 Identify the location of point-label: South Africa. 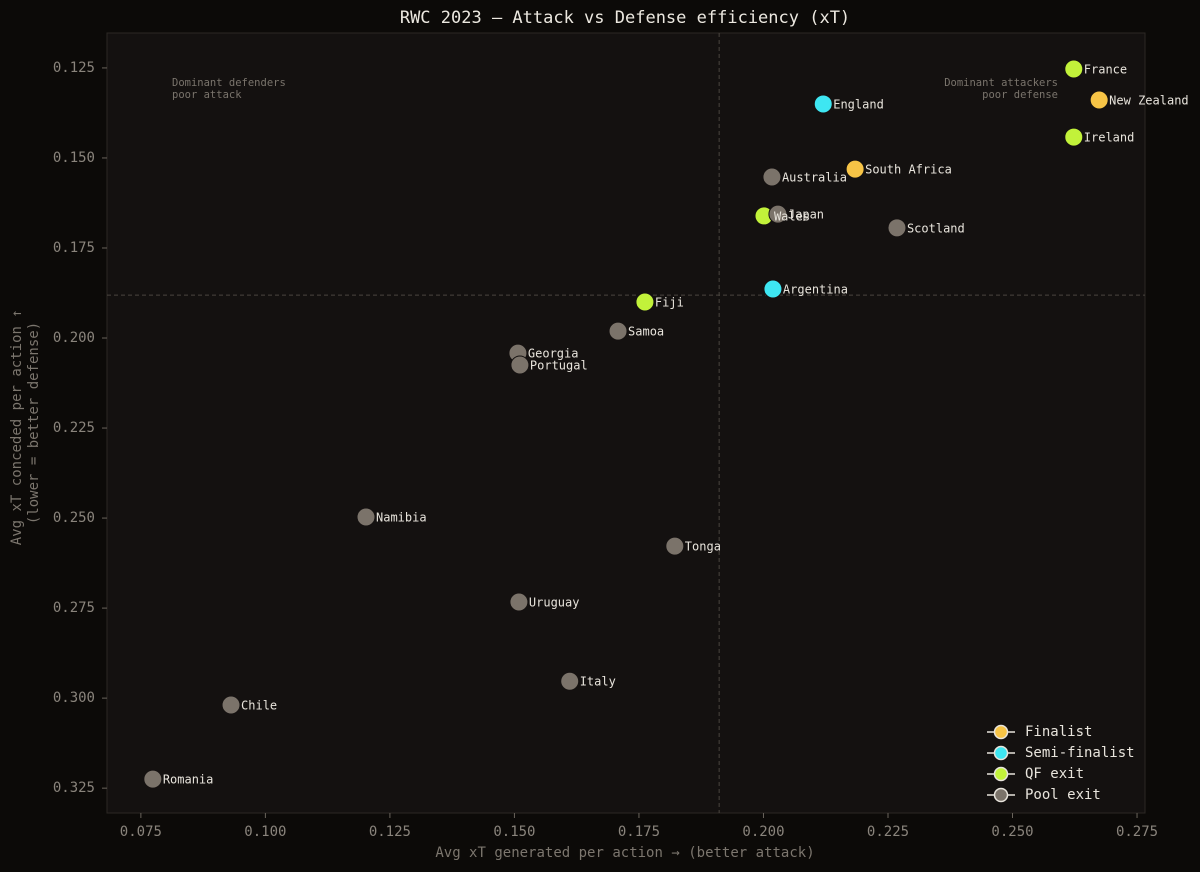
(908, 170).